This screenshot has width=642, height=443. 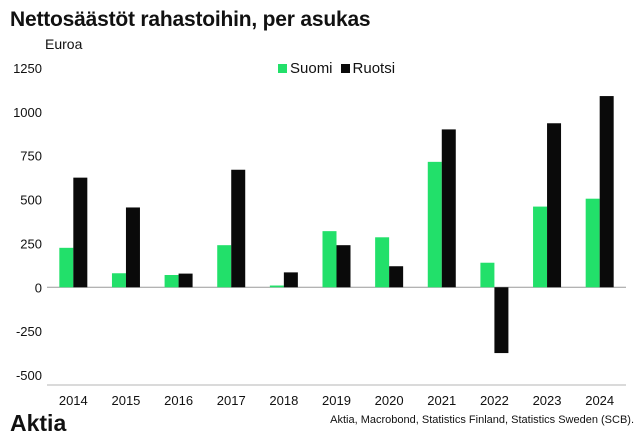 What do you see at coordinates (178, 400) in the screenshot?
I see `x-tick-label: 2016` at bounding box center [178, 400].